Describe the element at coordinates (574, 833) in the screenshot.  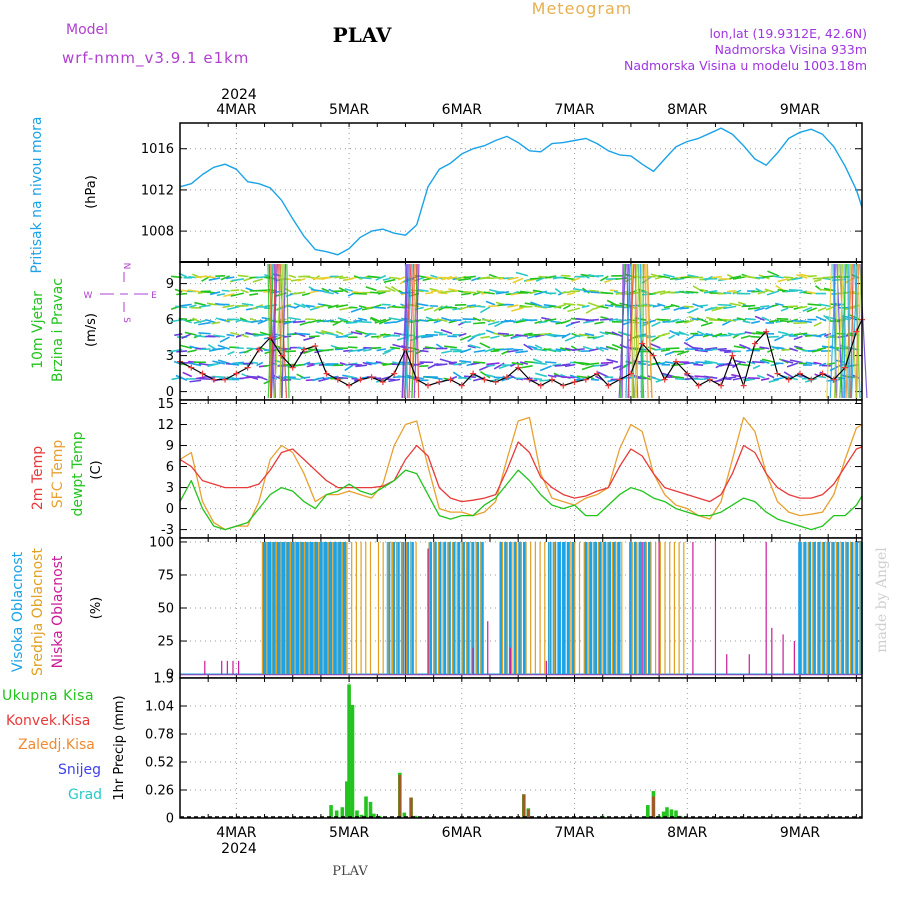
I see `bottom-day-label: 7MAR` at that location.